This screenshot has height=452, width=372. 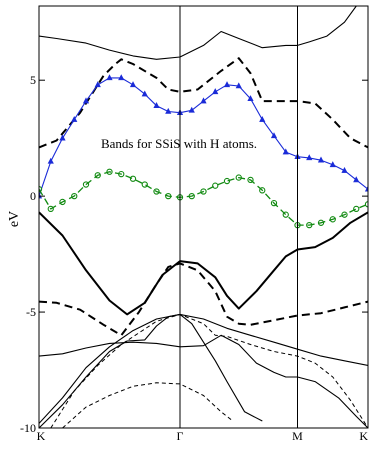 I want to click on y-axis-label: eV, so click(x=14, y=219).